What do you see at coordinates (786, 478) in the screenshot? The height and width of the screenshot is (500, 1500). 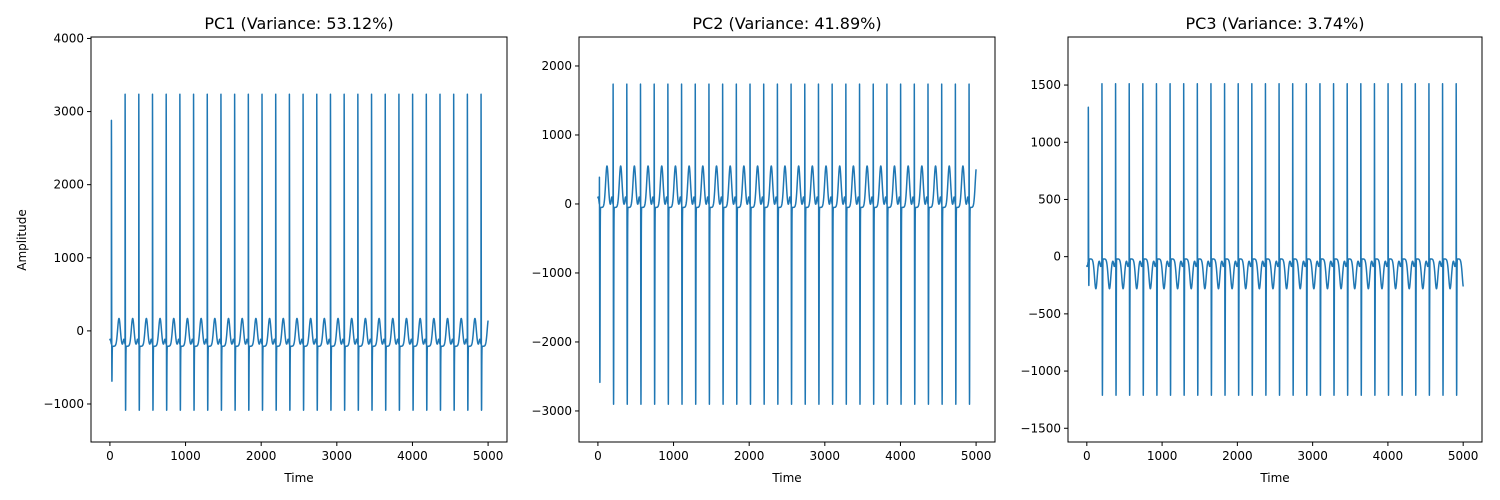 I see `pc2-x-axis-label: Time` at bounding box center [786, 478].